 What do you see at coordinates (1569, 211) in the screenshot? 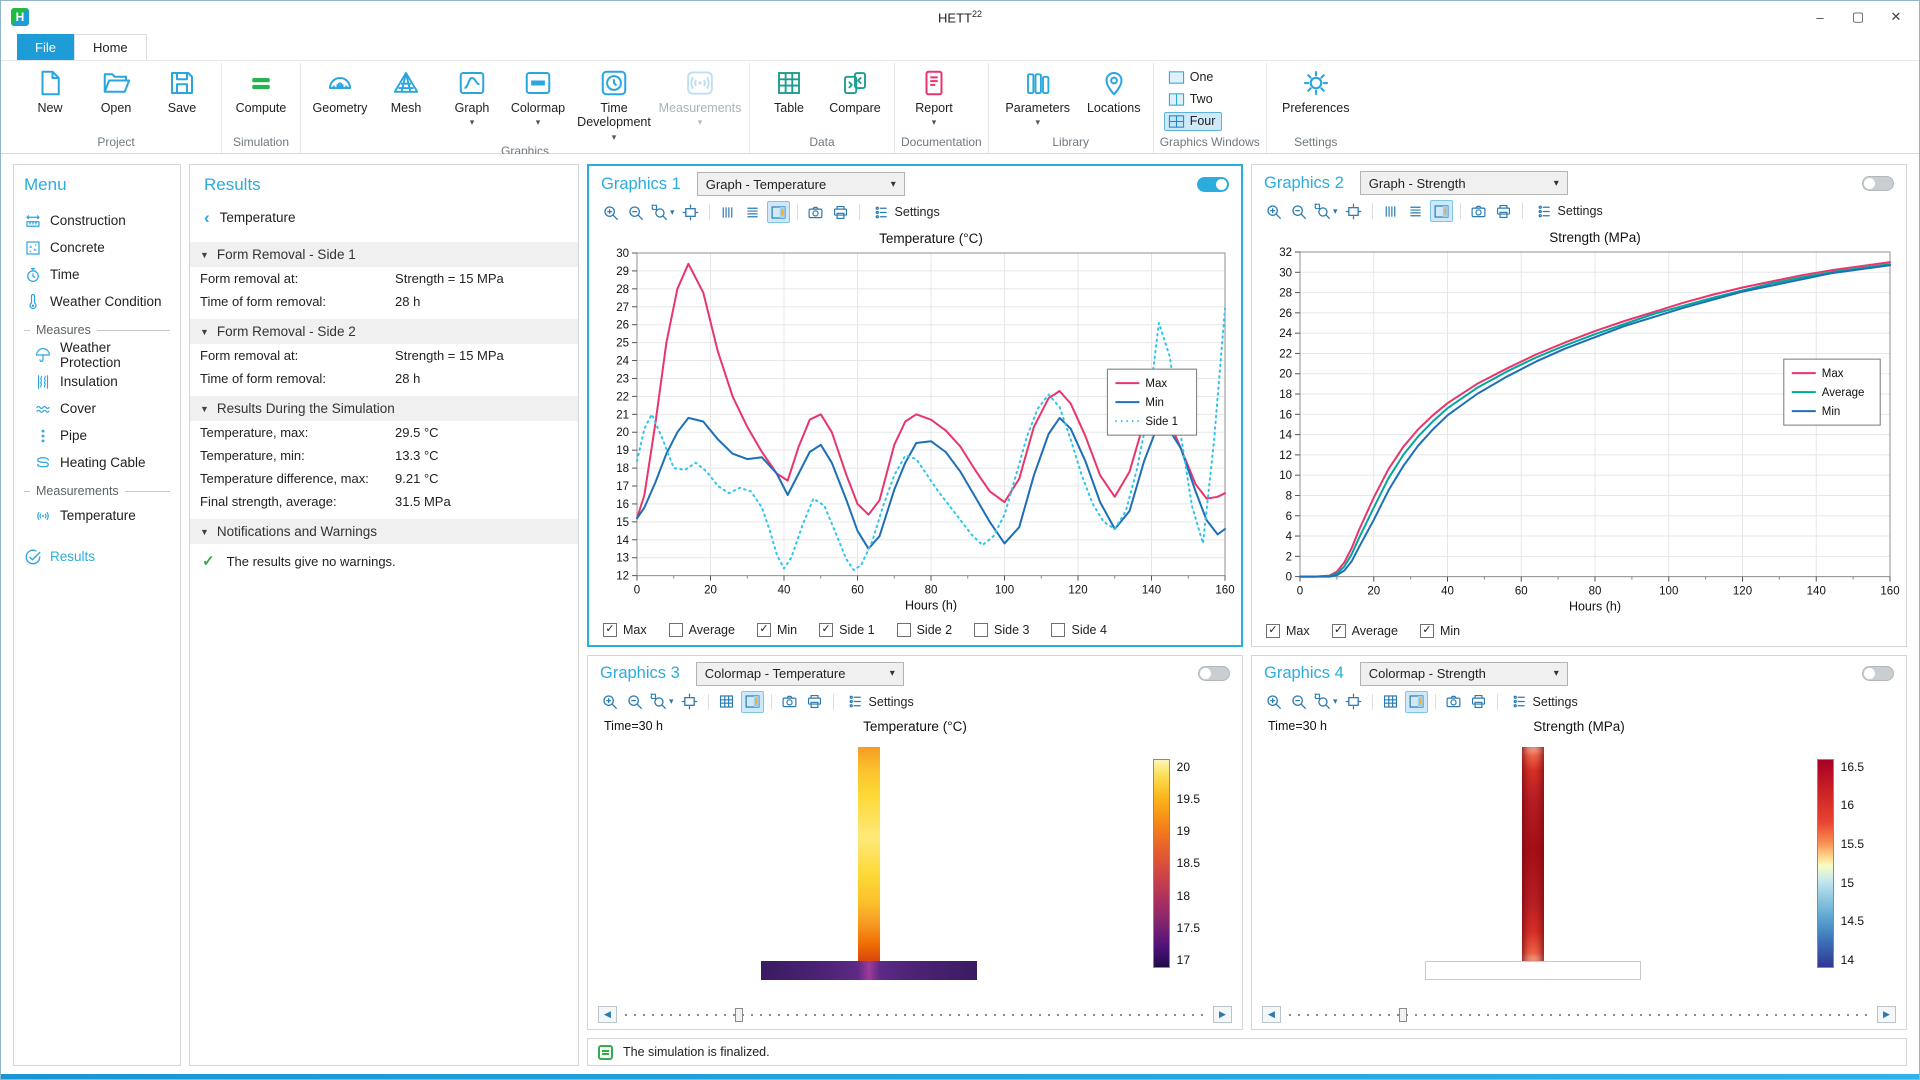
I see `graphics-2-settings-button: Settings` at bounding box center [1569, 211].